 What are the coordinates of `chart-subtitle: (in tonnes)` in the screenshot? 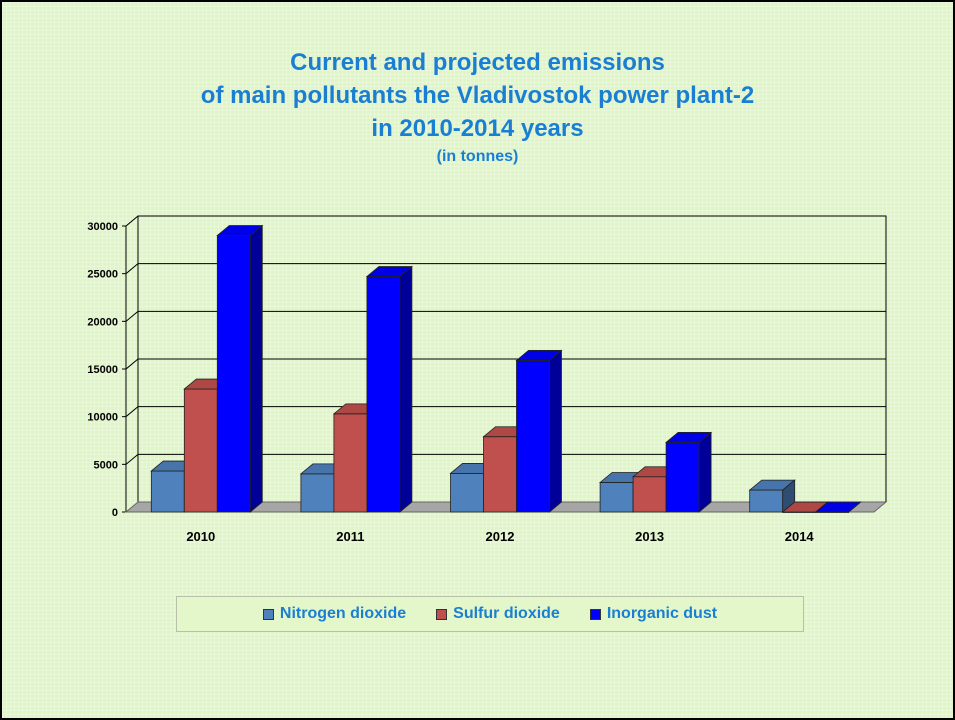 It's located at (477, 156).